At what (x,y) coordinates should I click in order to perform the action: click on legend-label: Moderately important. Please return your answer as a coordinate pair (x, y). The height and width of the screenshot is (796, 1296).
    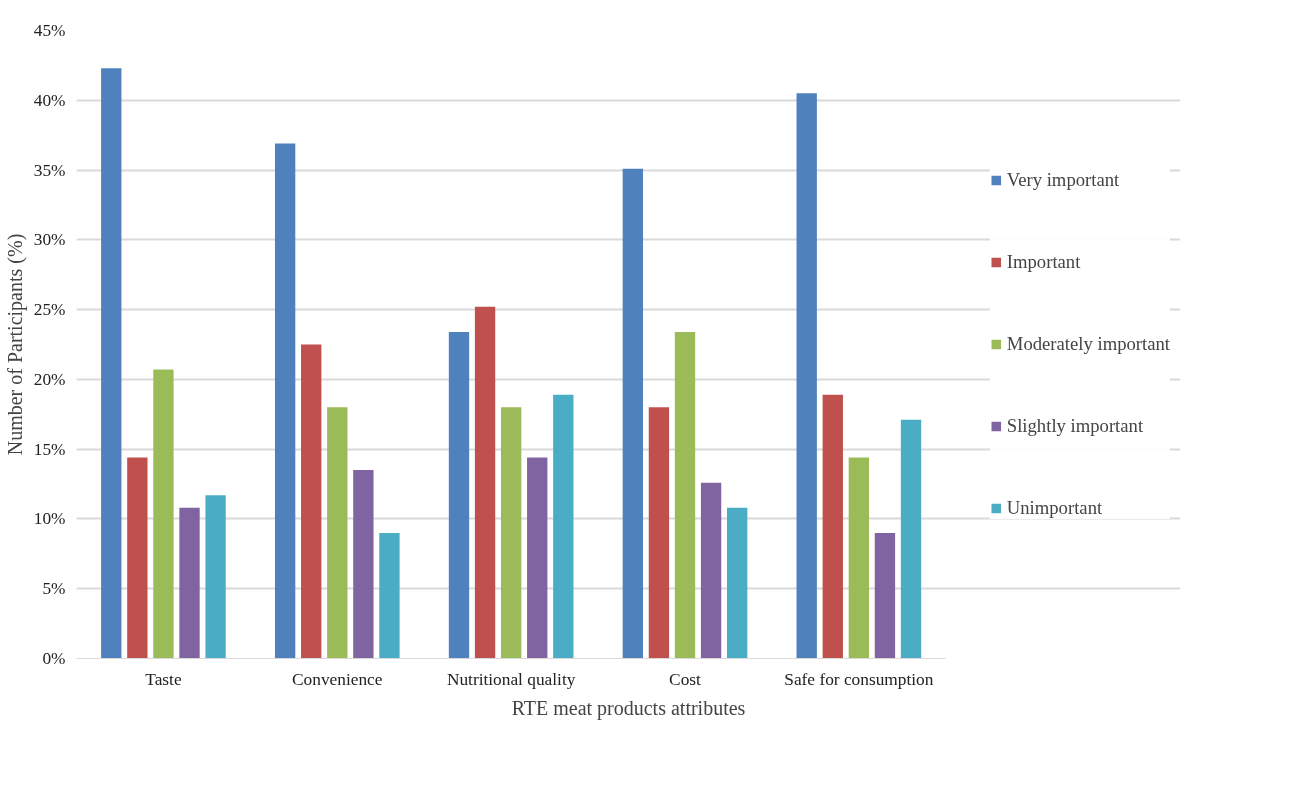
    Looking at the image, I should click on (1088, 344).